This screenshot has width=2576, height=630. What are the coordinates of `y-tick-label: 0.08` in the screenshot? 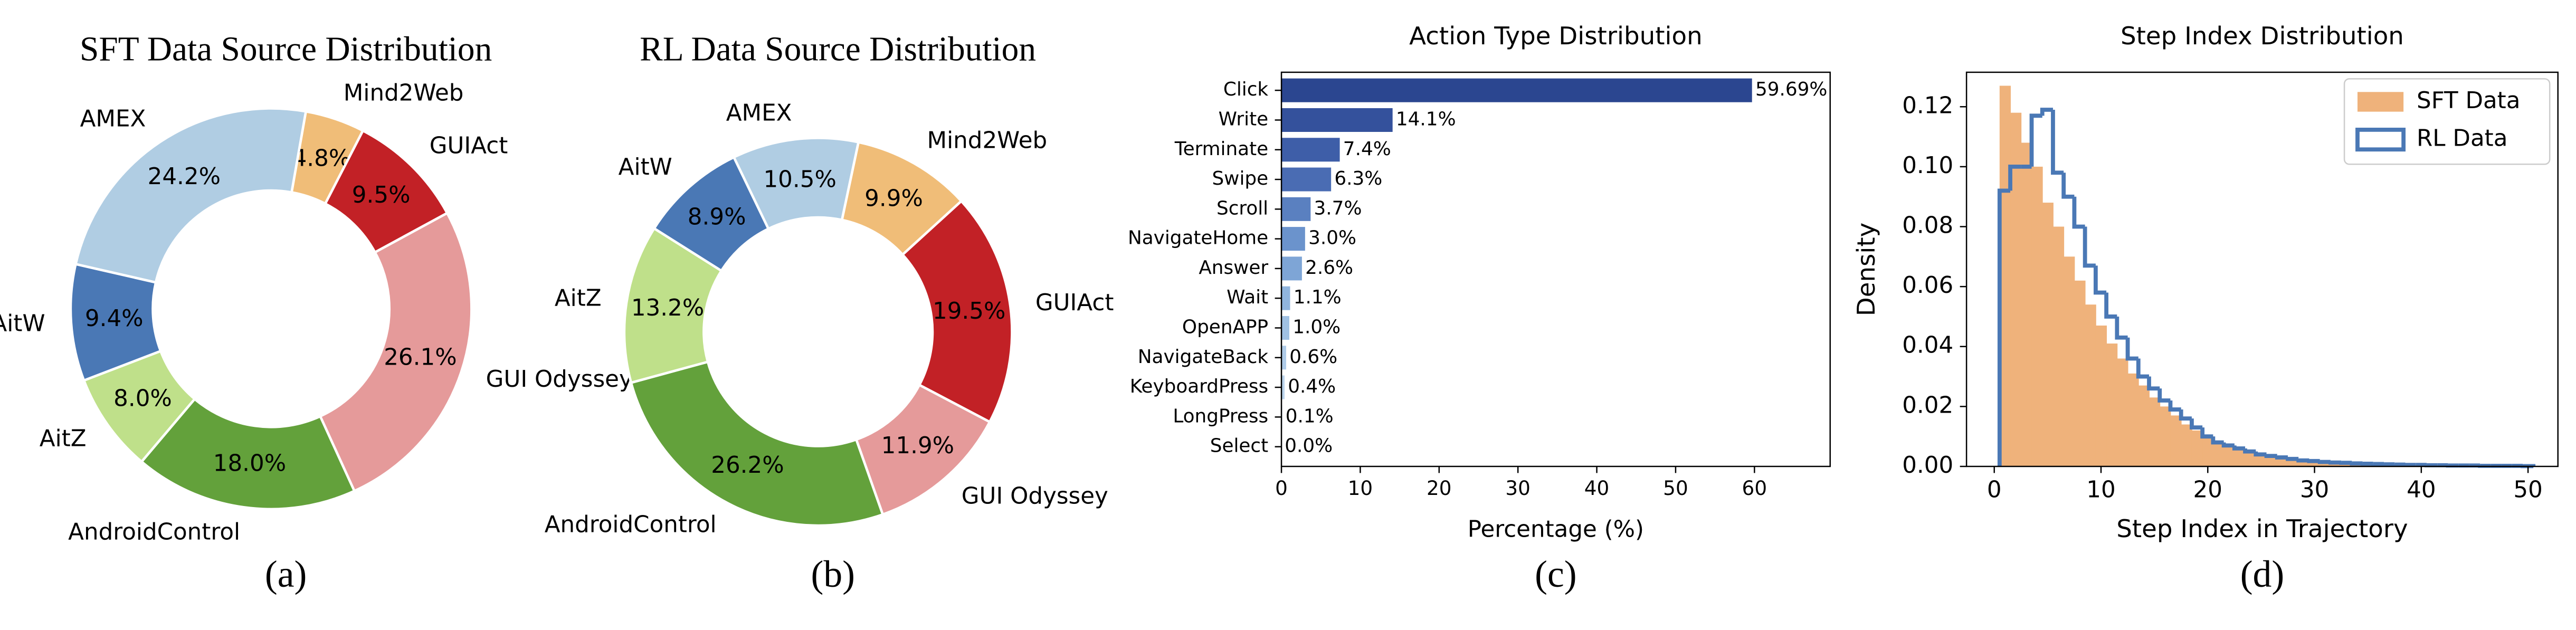 It's located at (1927, 226).